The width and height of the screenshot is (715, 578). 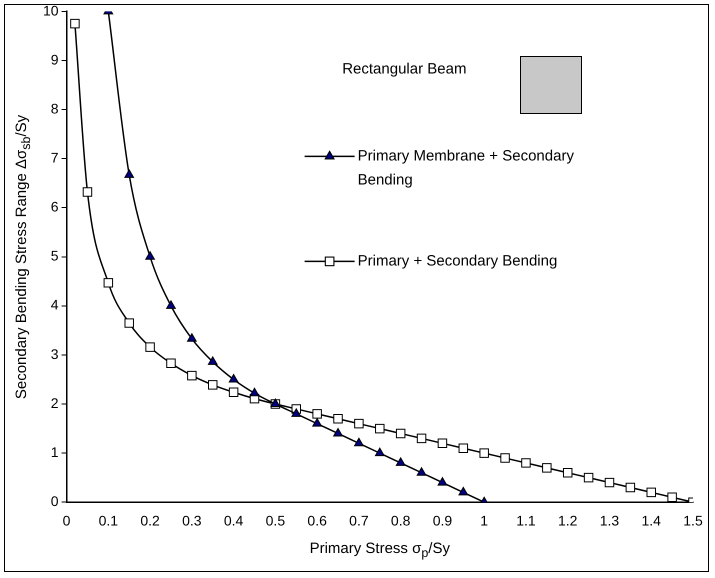 I want to click on x-tick-label: 0.3, so click(x=192, y=520).